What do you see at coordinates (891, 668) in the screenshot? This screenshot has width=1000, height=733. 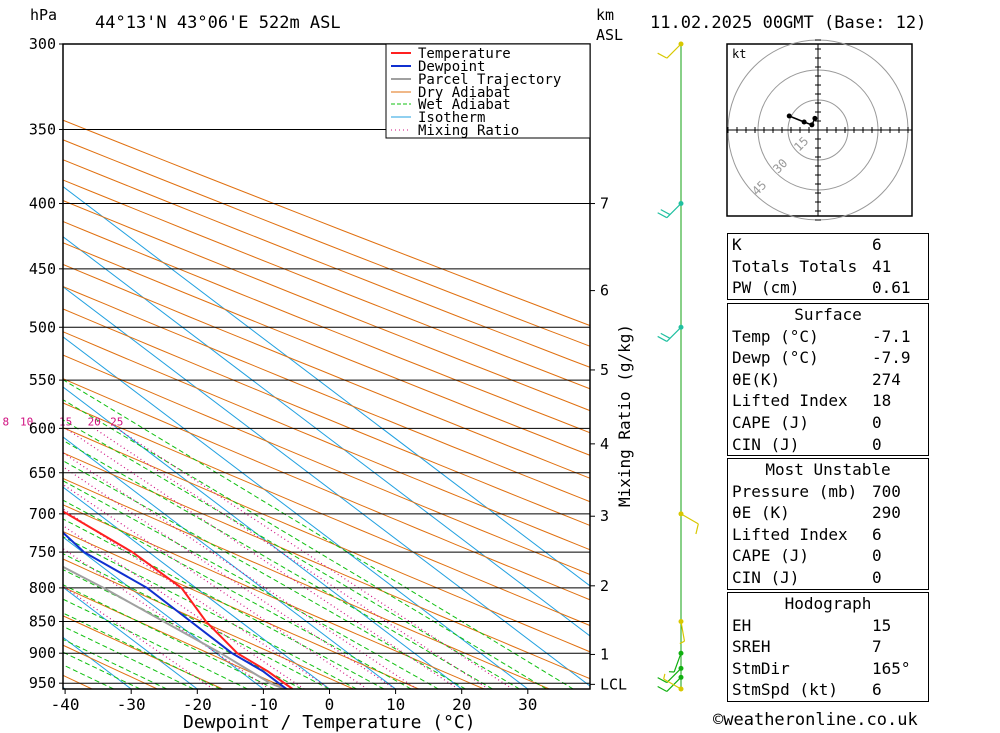 I see `hodograph-index-value: 165°` at bounding box center [891, 668].